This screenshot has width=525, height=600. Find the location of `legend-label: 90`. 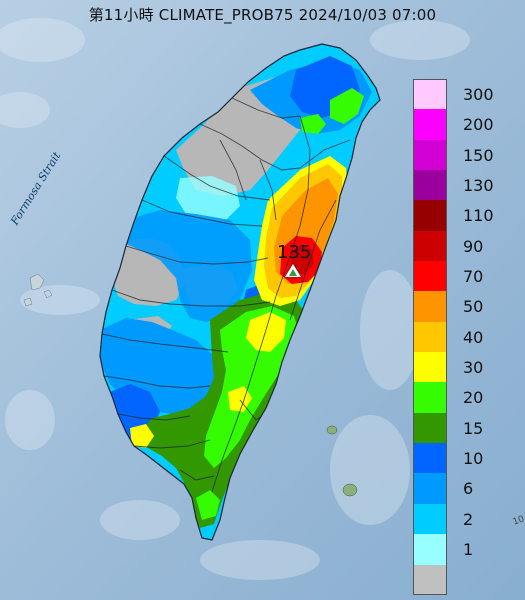

legend-label: 90 is located at coordinates (473, 246).